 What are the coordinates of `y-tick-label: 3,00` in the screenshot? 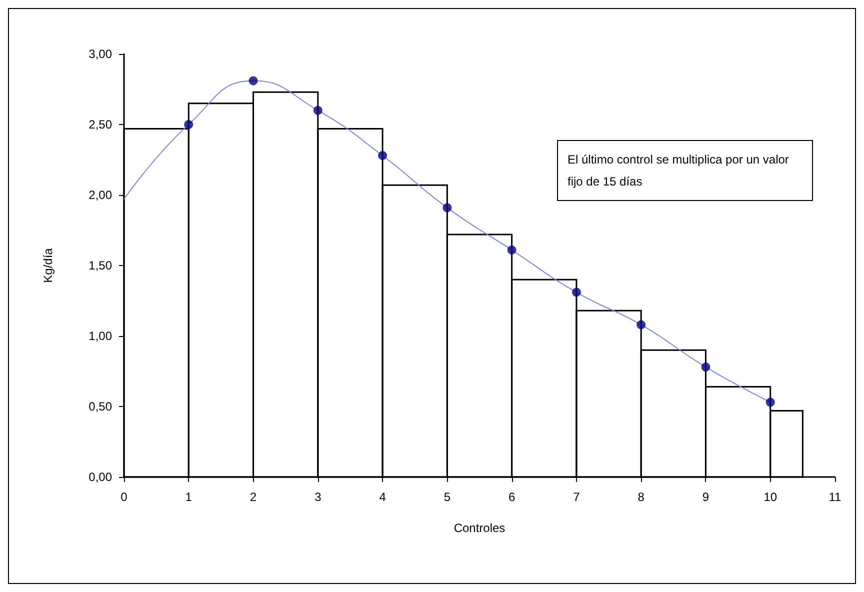 It's located at (100, 54).